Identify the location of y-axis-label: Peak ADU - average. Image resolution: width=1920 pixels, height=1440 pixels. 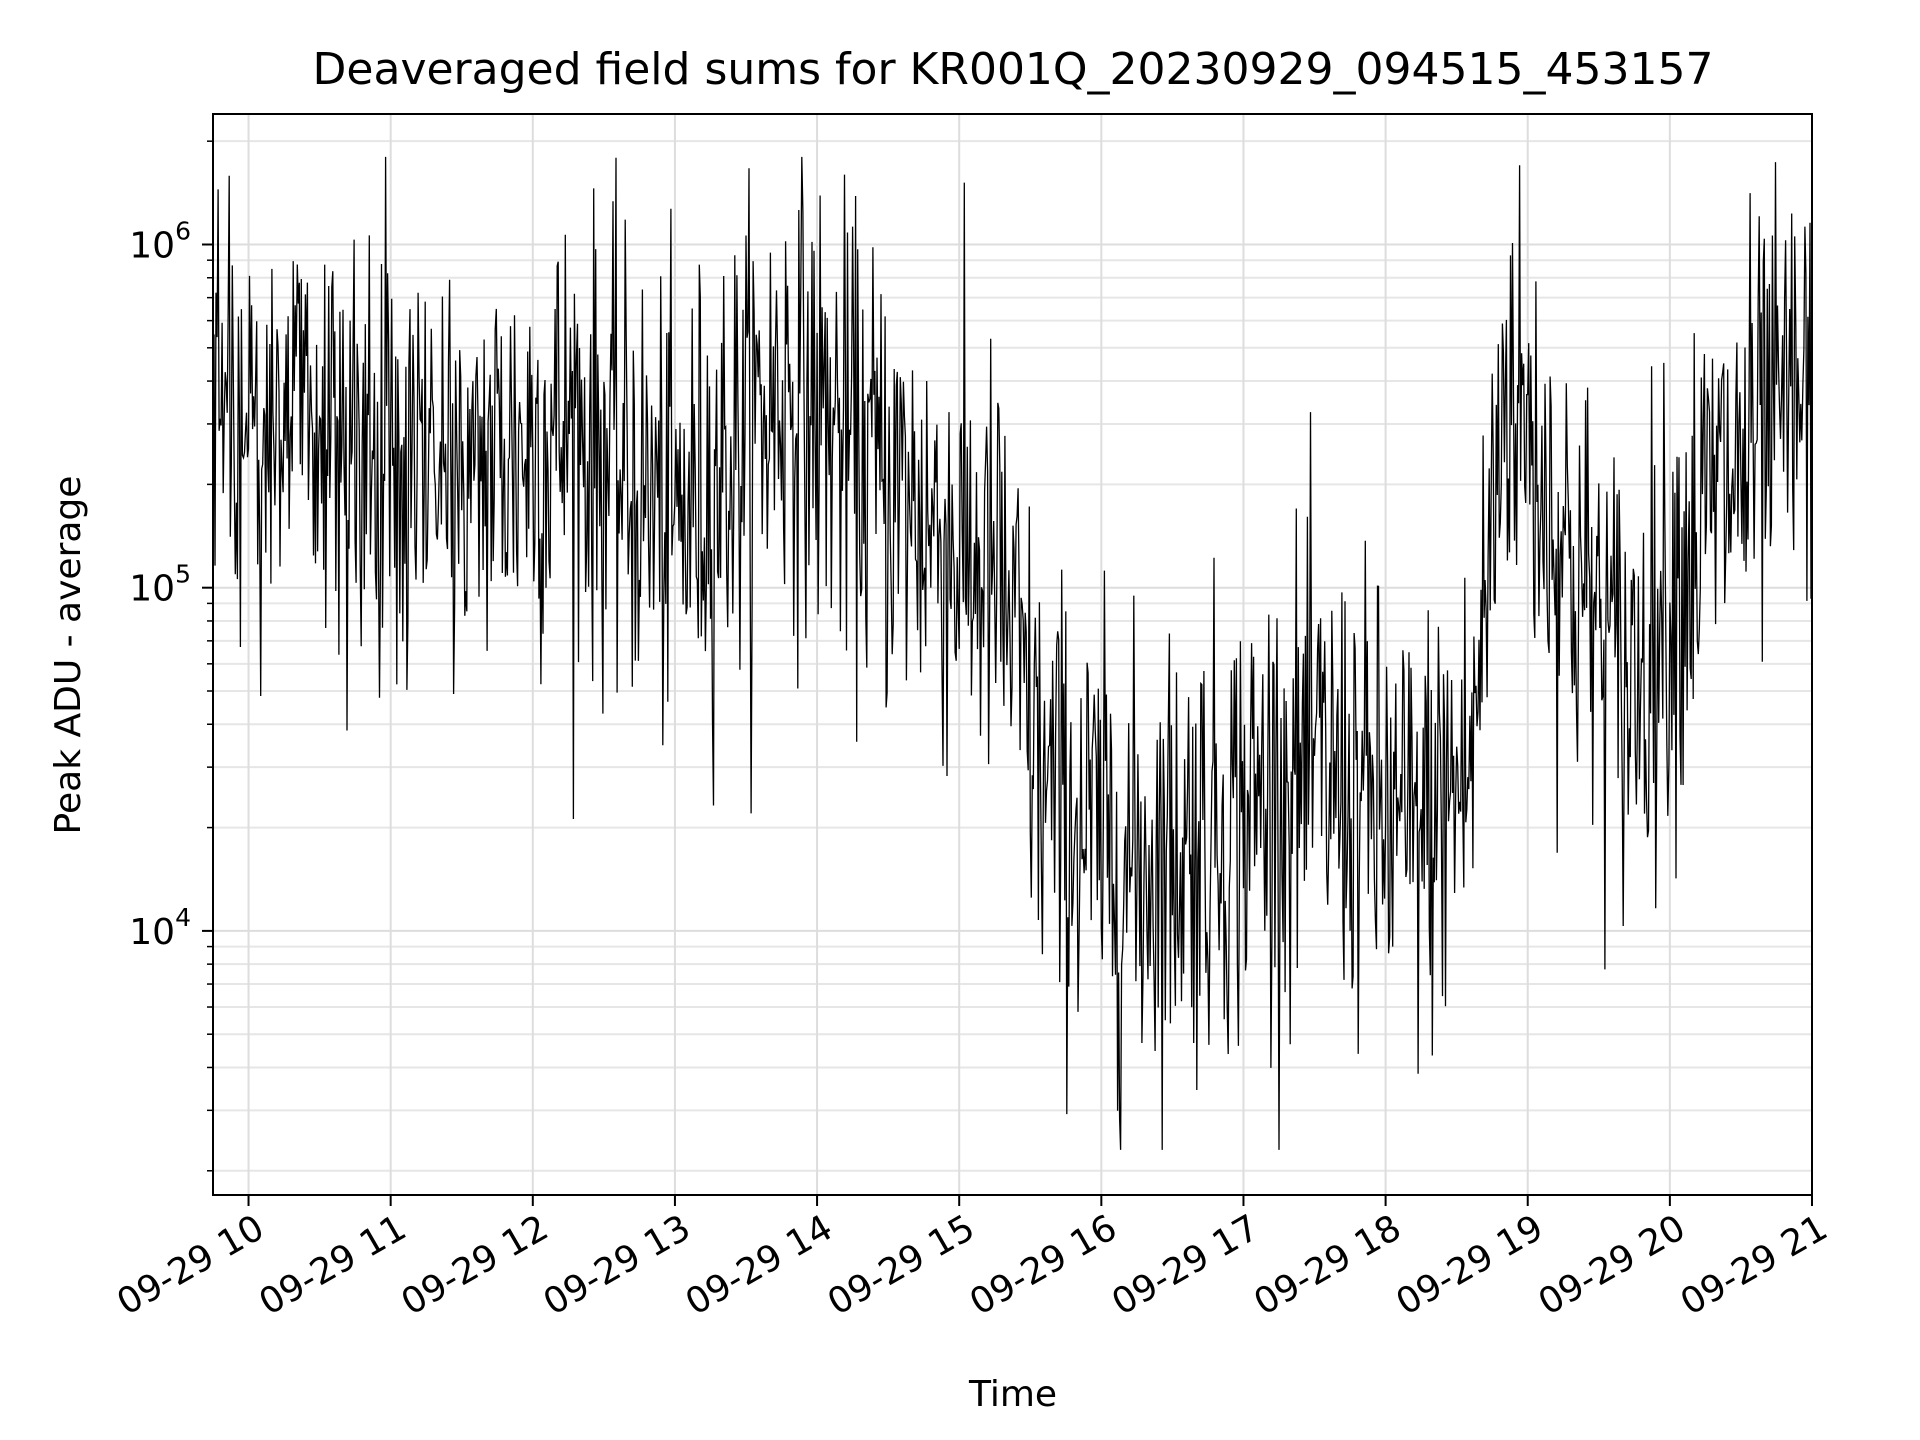
(68, 655).